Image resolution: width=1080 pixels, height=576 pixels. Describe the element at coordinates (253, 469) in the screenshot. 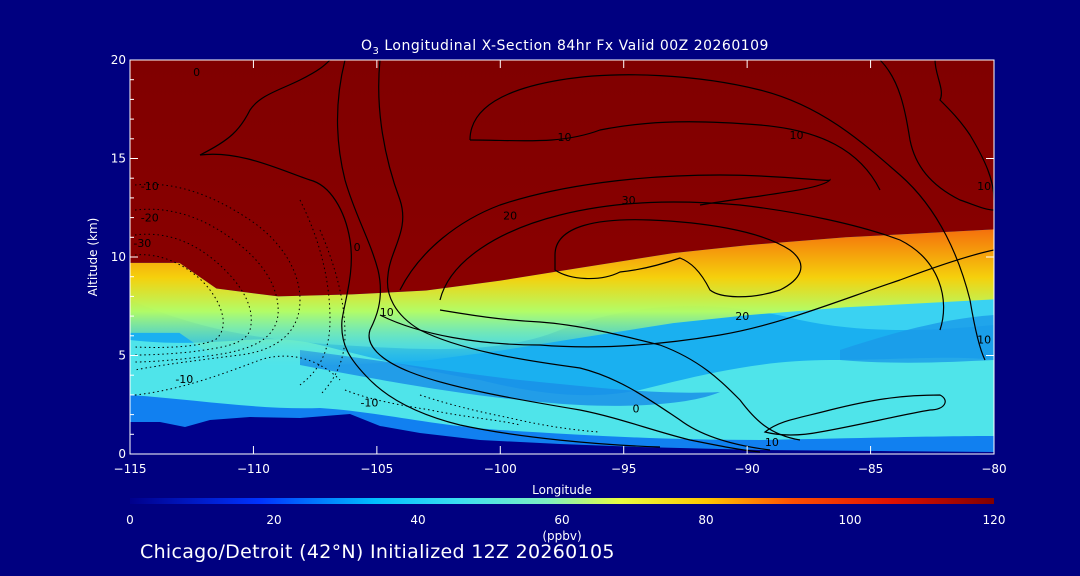

I see `x-tick-label: −110` at that location.